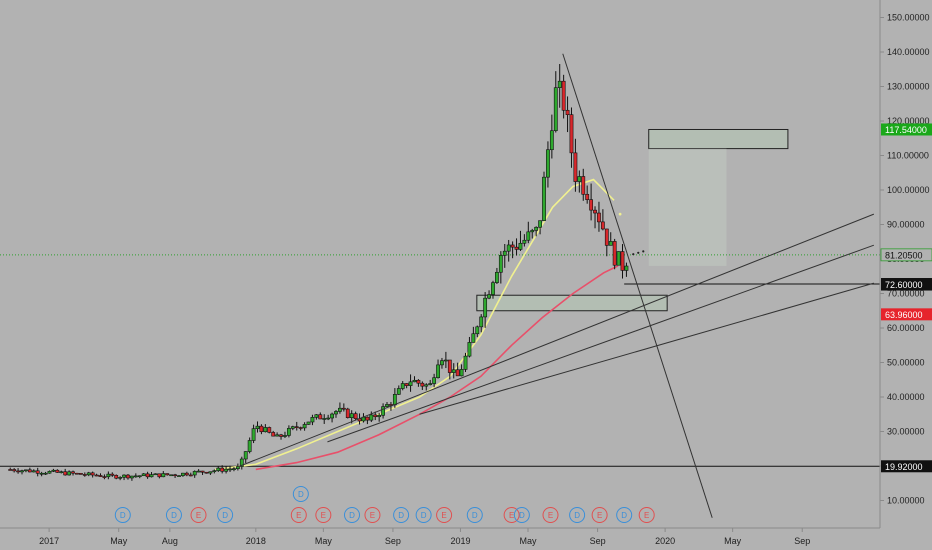 The image size is (932, 550). Describe the element at coordinates (632, 220) in the screenshot. I see `zone-layer` at that location.